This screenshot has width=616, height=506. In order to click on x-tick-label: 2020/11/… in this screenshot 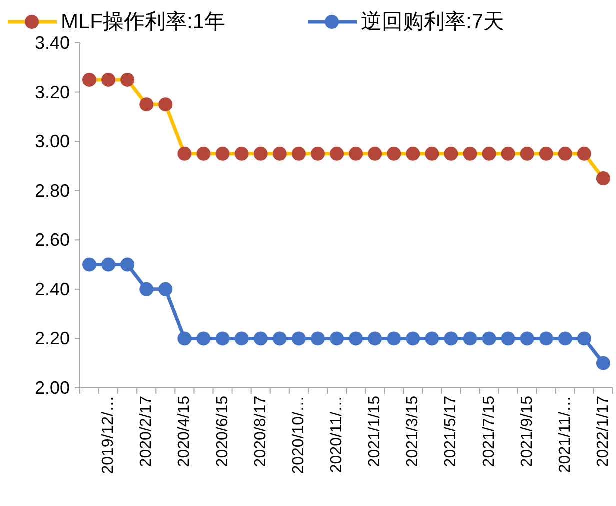, I will do `click(337, 435)`.